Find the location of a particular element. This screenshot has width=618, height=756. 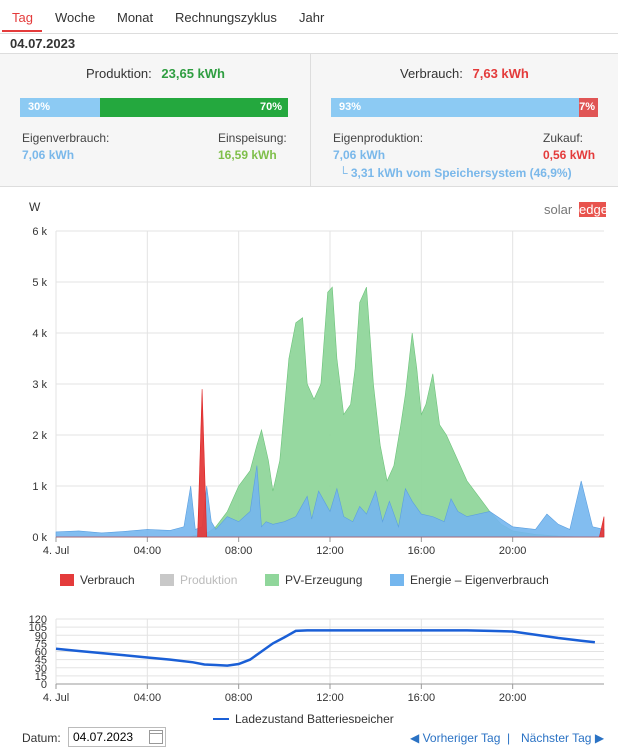

power-xtick-label: 4. Jul is located at coordinates (56, 551).